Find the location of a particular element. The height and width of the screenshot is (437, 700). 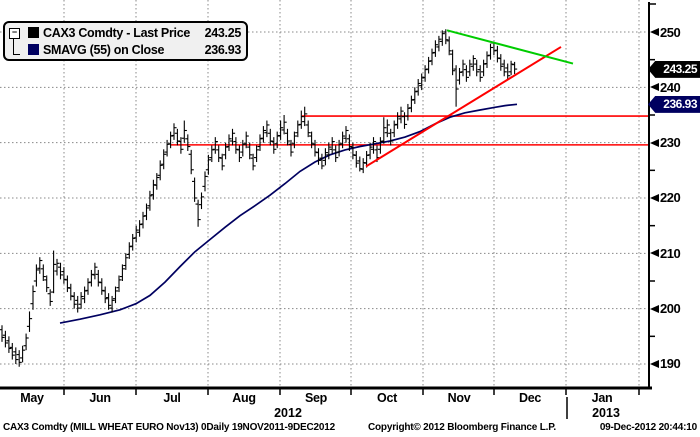

timestamp: 09-Dec-2012 20:44:10 is located at coordinates (648, 427).